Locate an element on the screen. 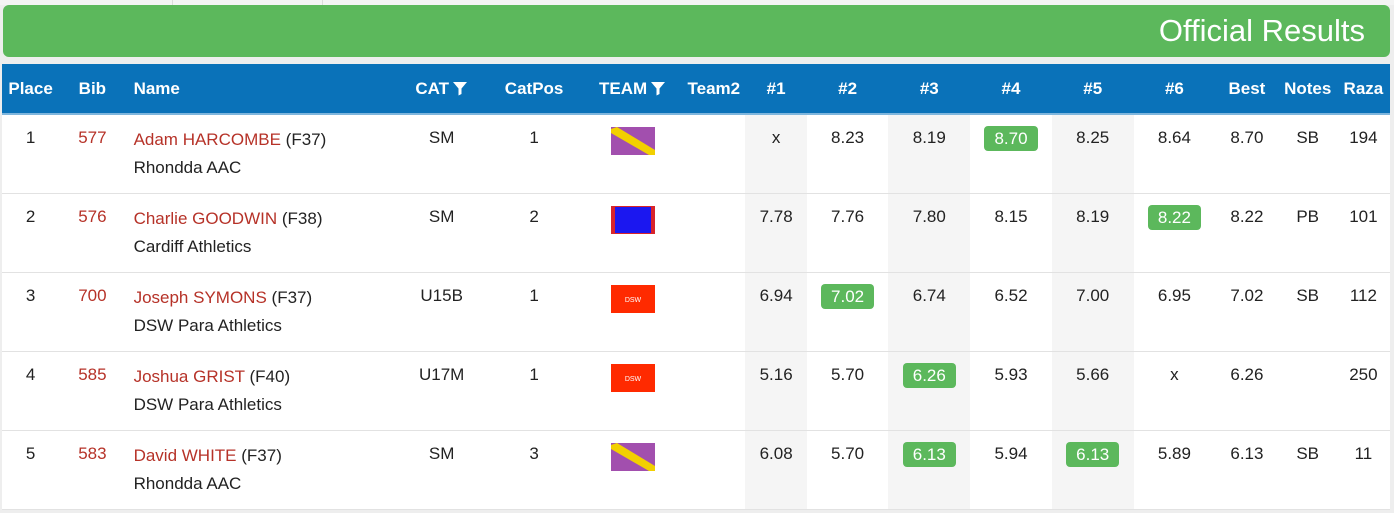 This screenshot has height=513, width=1394. attempt-4-cell: 8.15 is located at coordinates (1011, 216).